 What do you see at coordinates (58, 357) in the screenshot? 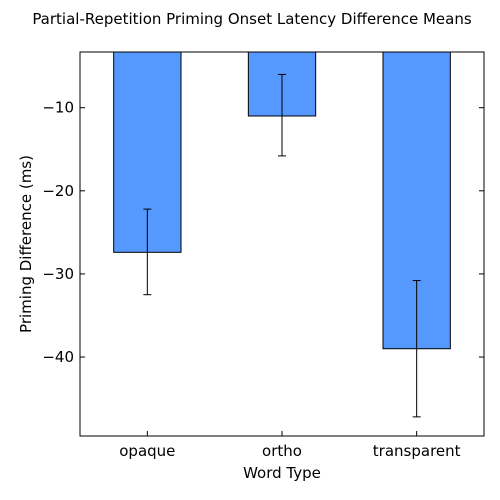
I see `y-tick-label: −40` at bounding box center [58, 357].